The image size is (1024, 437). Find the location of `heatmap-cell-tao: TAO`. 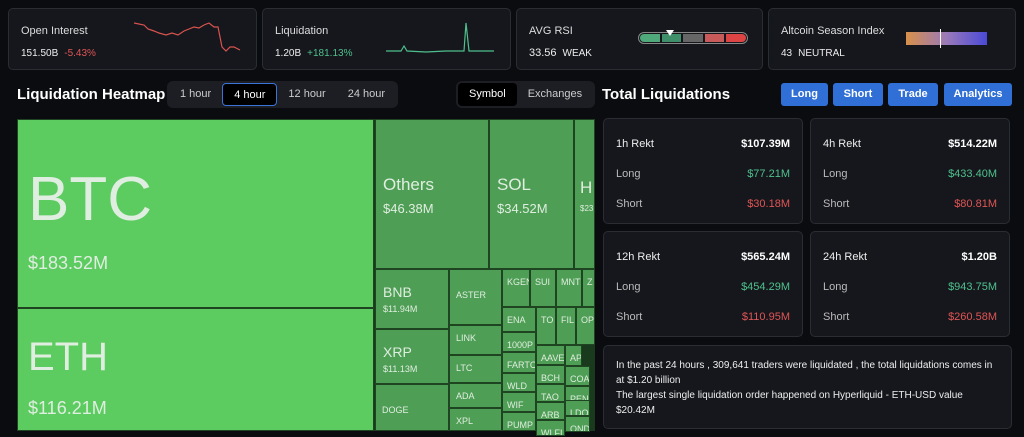

heatmap-cell-tao: TAO is located at coordinates (550, 393).